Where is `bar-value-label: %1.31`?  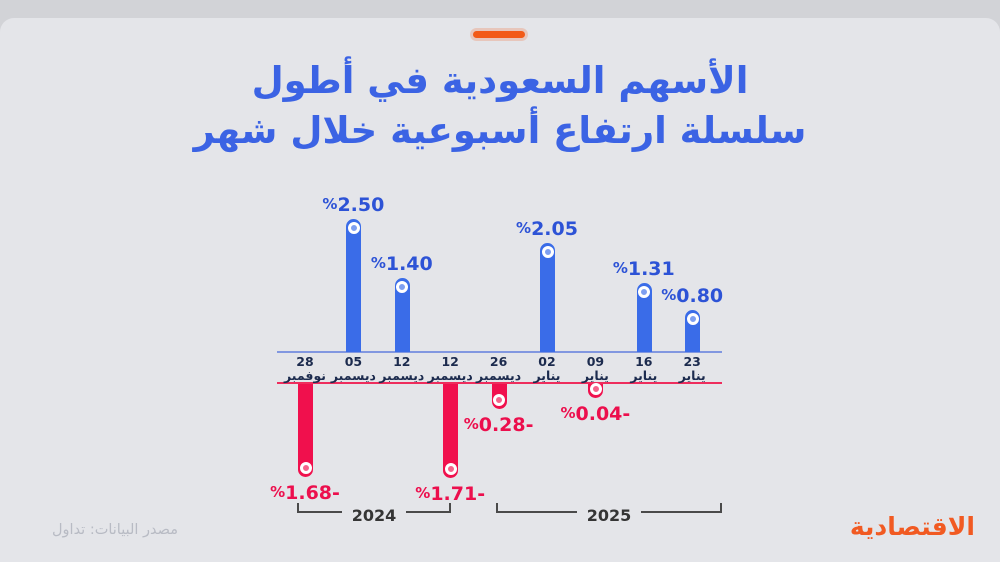
bar-value-label: %1.31 is located at coordinates (643, 269).